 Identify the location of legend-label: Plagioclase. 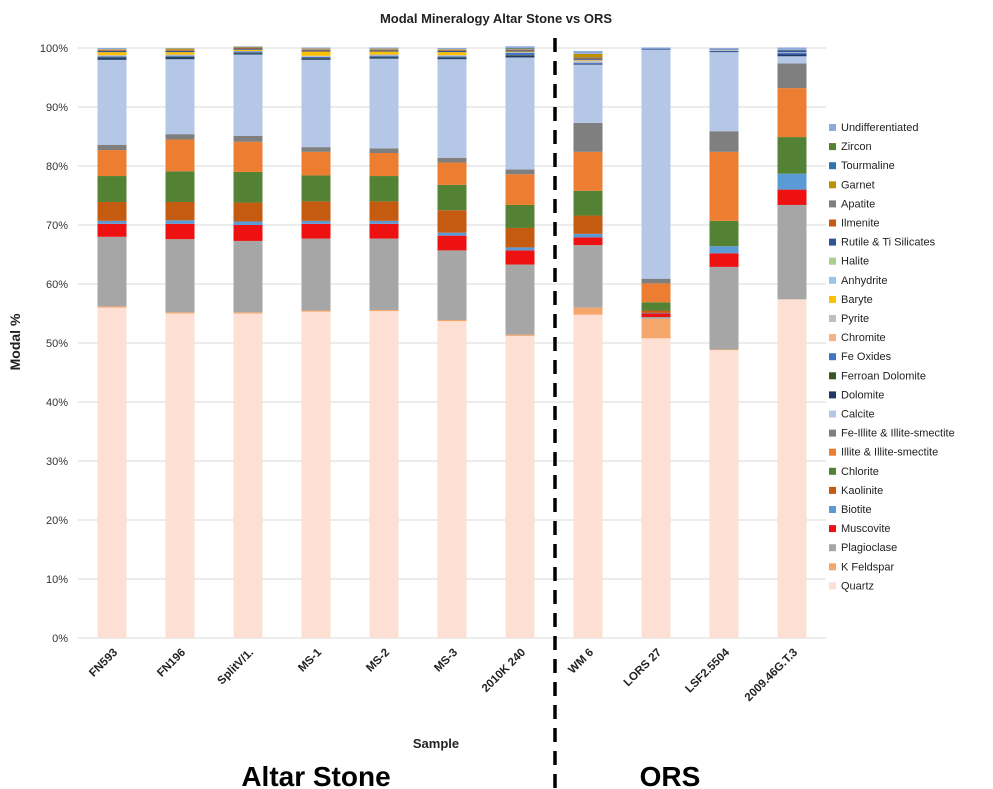
(869, 548).